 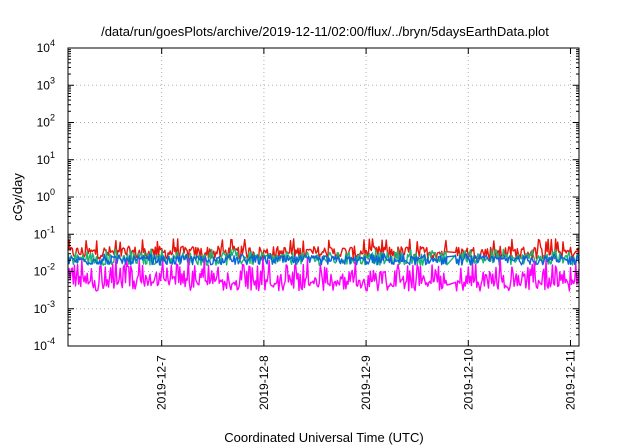 What do you see at coordinates (44, 232) in the screenshot?
I see `y-tick-label: 10⁻¹` at bounding box center [44, 232].